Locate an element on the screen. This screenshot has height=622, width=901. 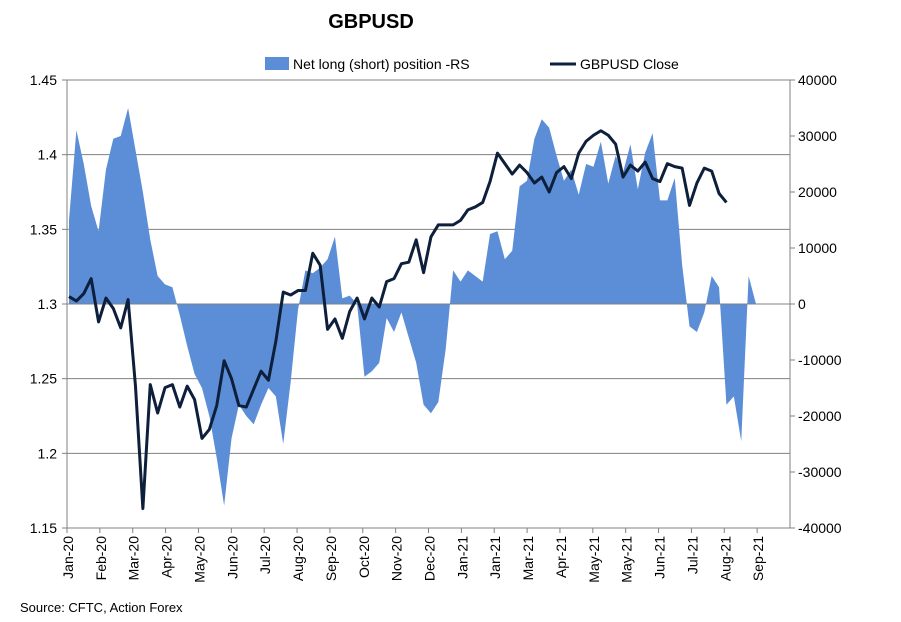
chart-title: GBPUSD is located at coordinates (371, 22).